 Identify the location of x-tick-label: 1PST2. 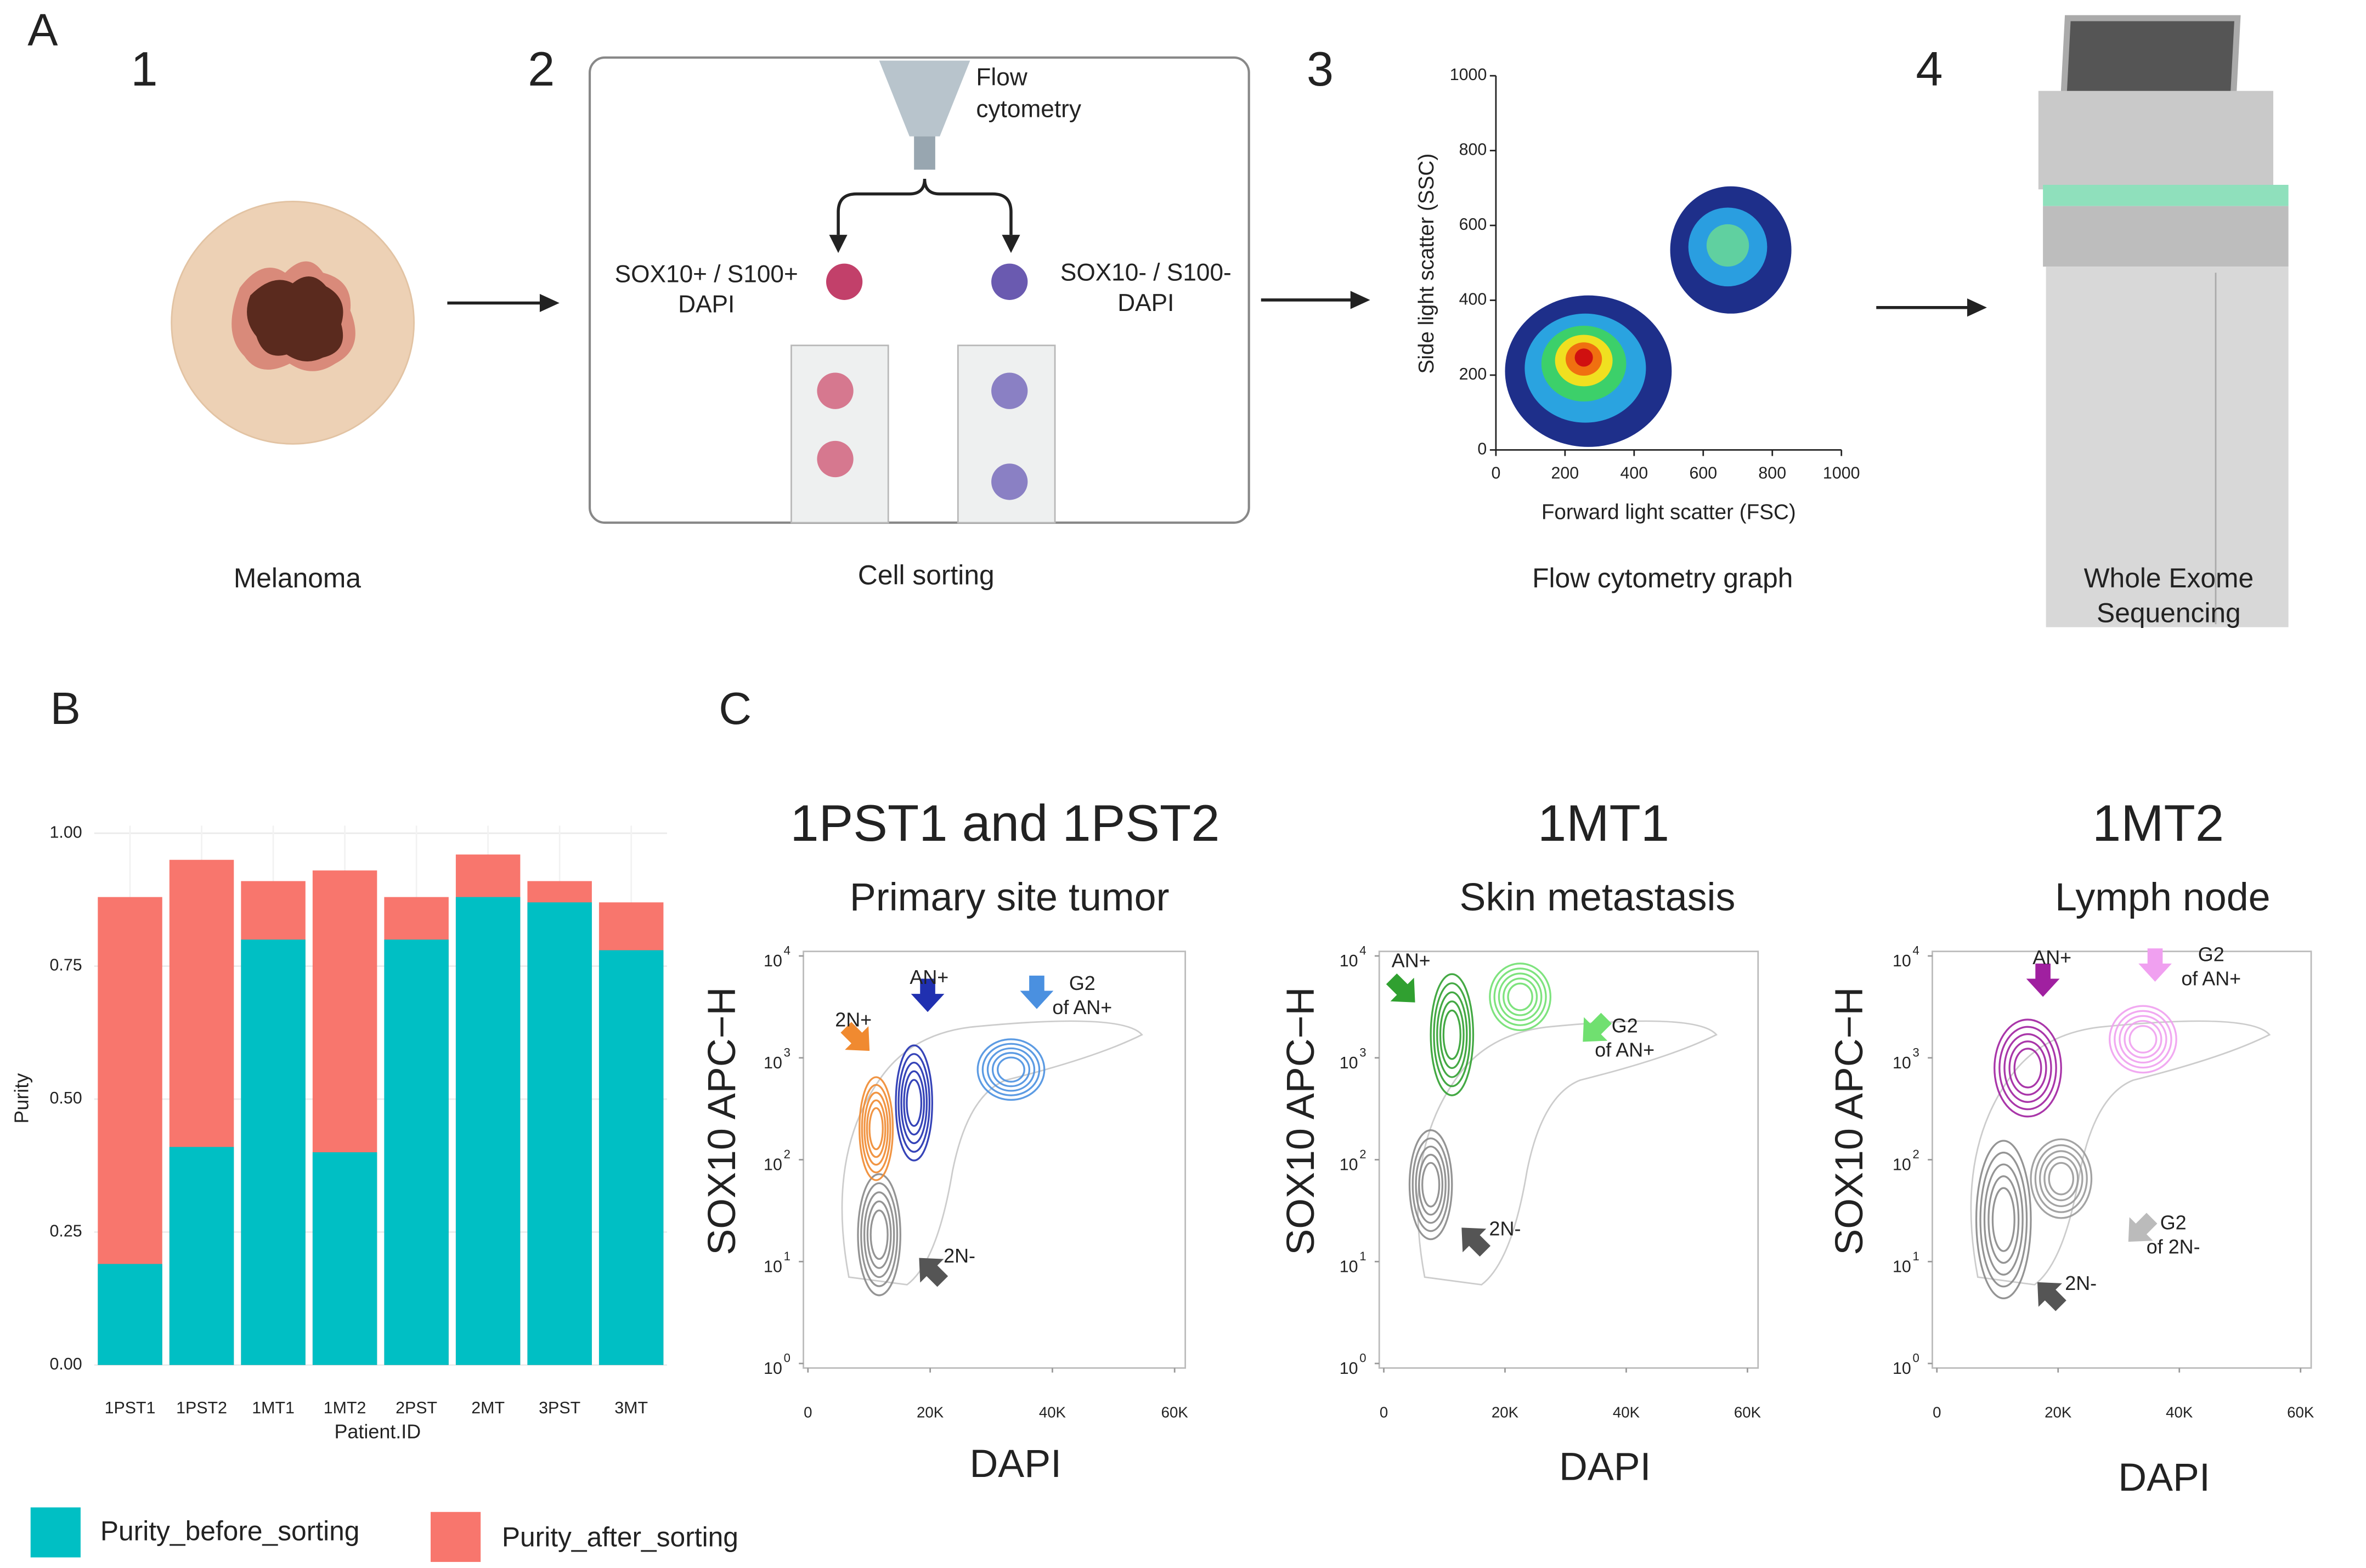
(201, 1408).